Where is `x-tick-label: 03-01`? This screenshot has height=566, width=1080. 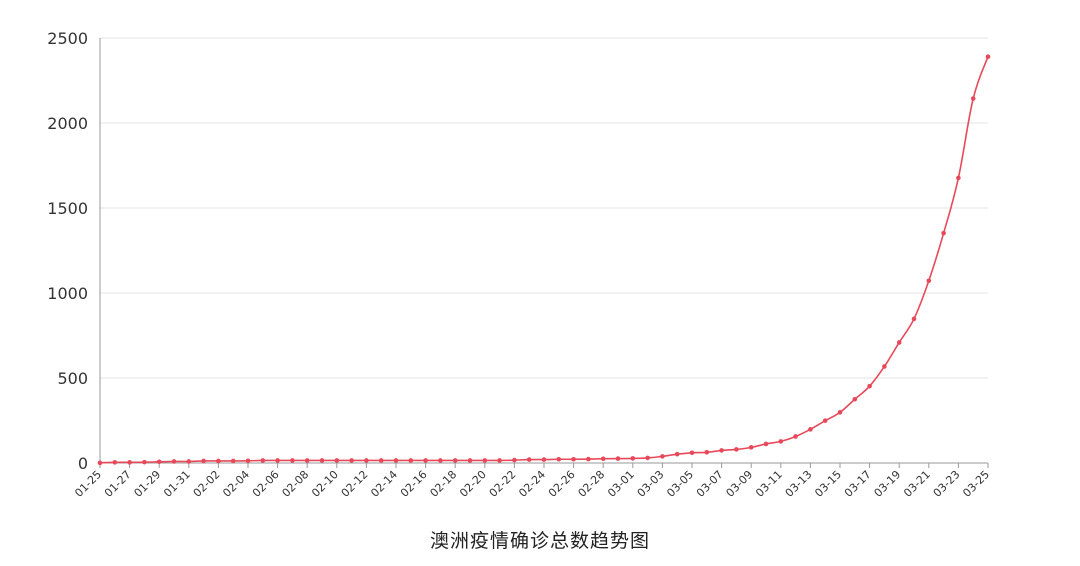
x-tick-label: 03-01 is located at coordinates (621, 484).